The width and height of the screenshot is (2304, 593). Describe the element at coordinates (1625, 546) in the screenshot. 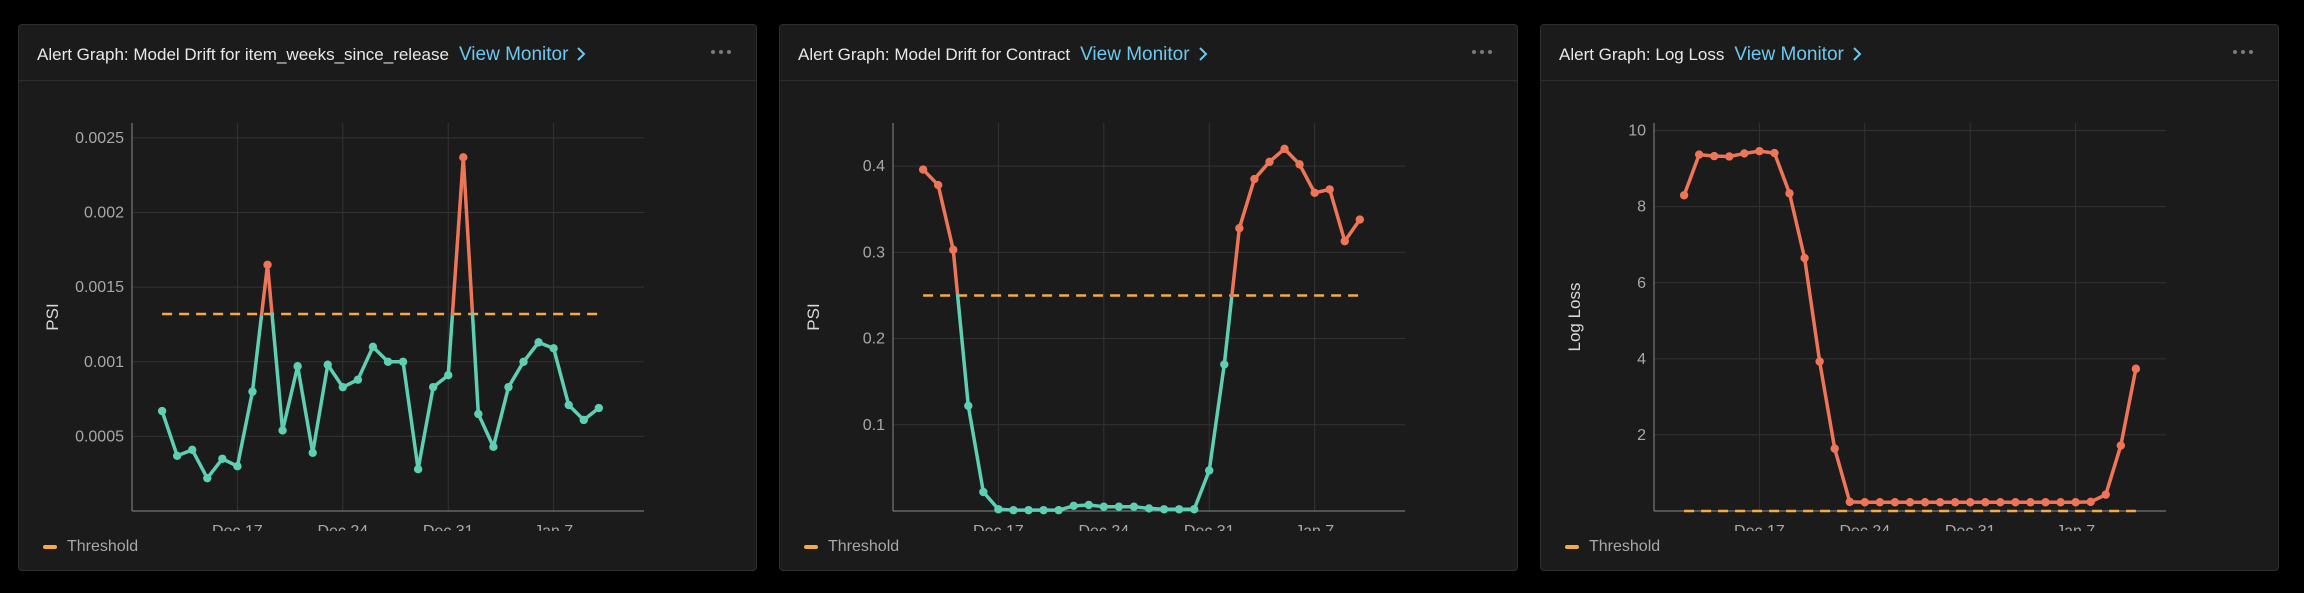

I see `threshold-legend-label: Threshold` at that location.